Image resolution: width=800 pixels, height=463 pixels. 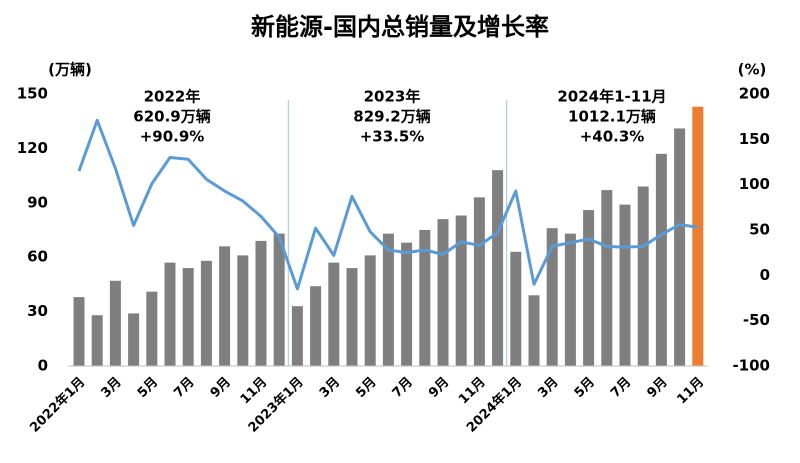 I want to click on chart-title: 新能源-国内总销量及增长率, so click(x=400, y=27).